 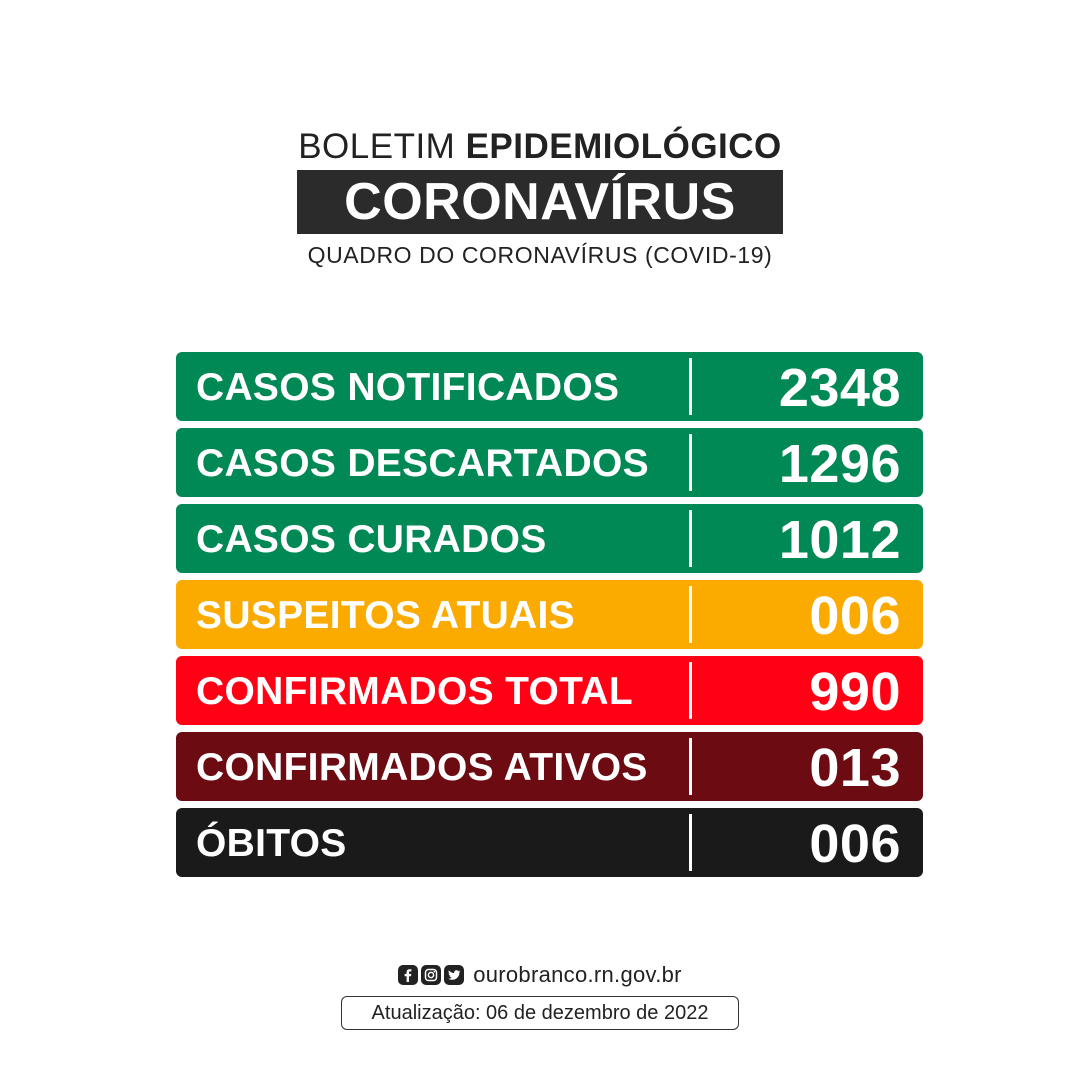 I want to click on stat-value: 990, so click(x=855, y=692).